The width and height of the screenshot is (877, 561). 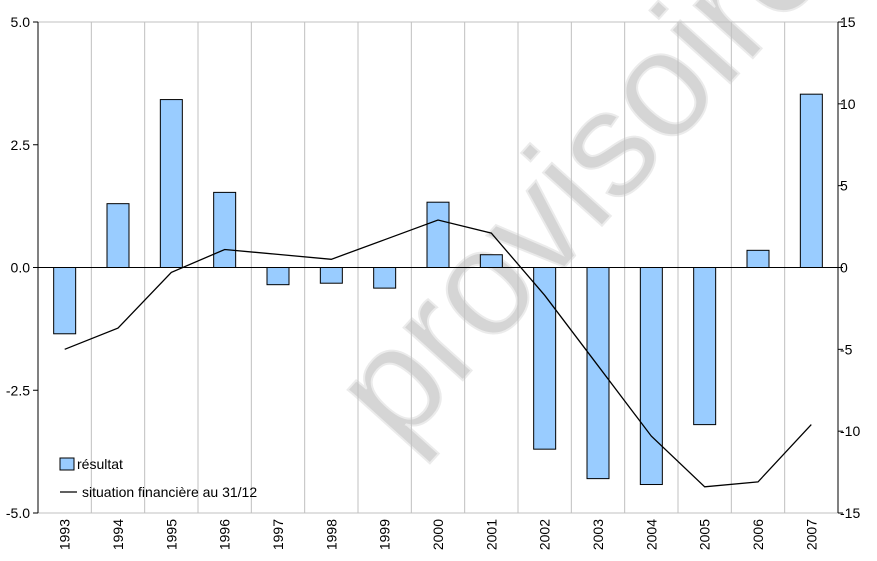 I want to click on x-tick-label: 2004, so click(x=651, y=534).